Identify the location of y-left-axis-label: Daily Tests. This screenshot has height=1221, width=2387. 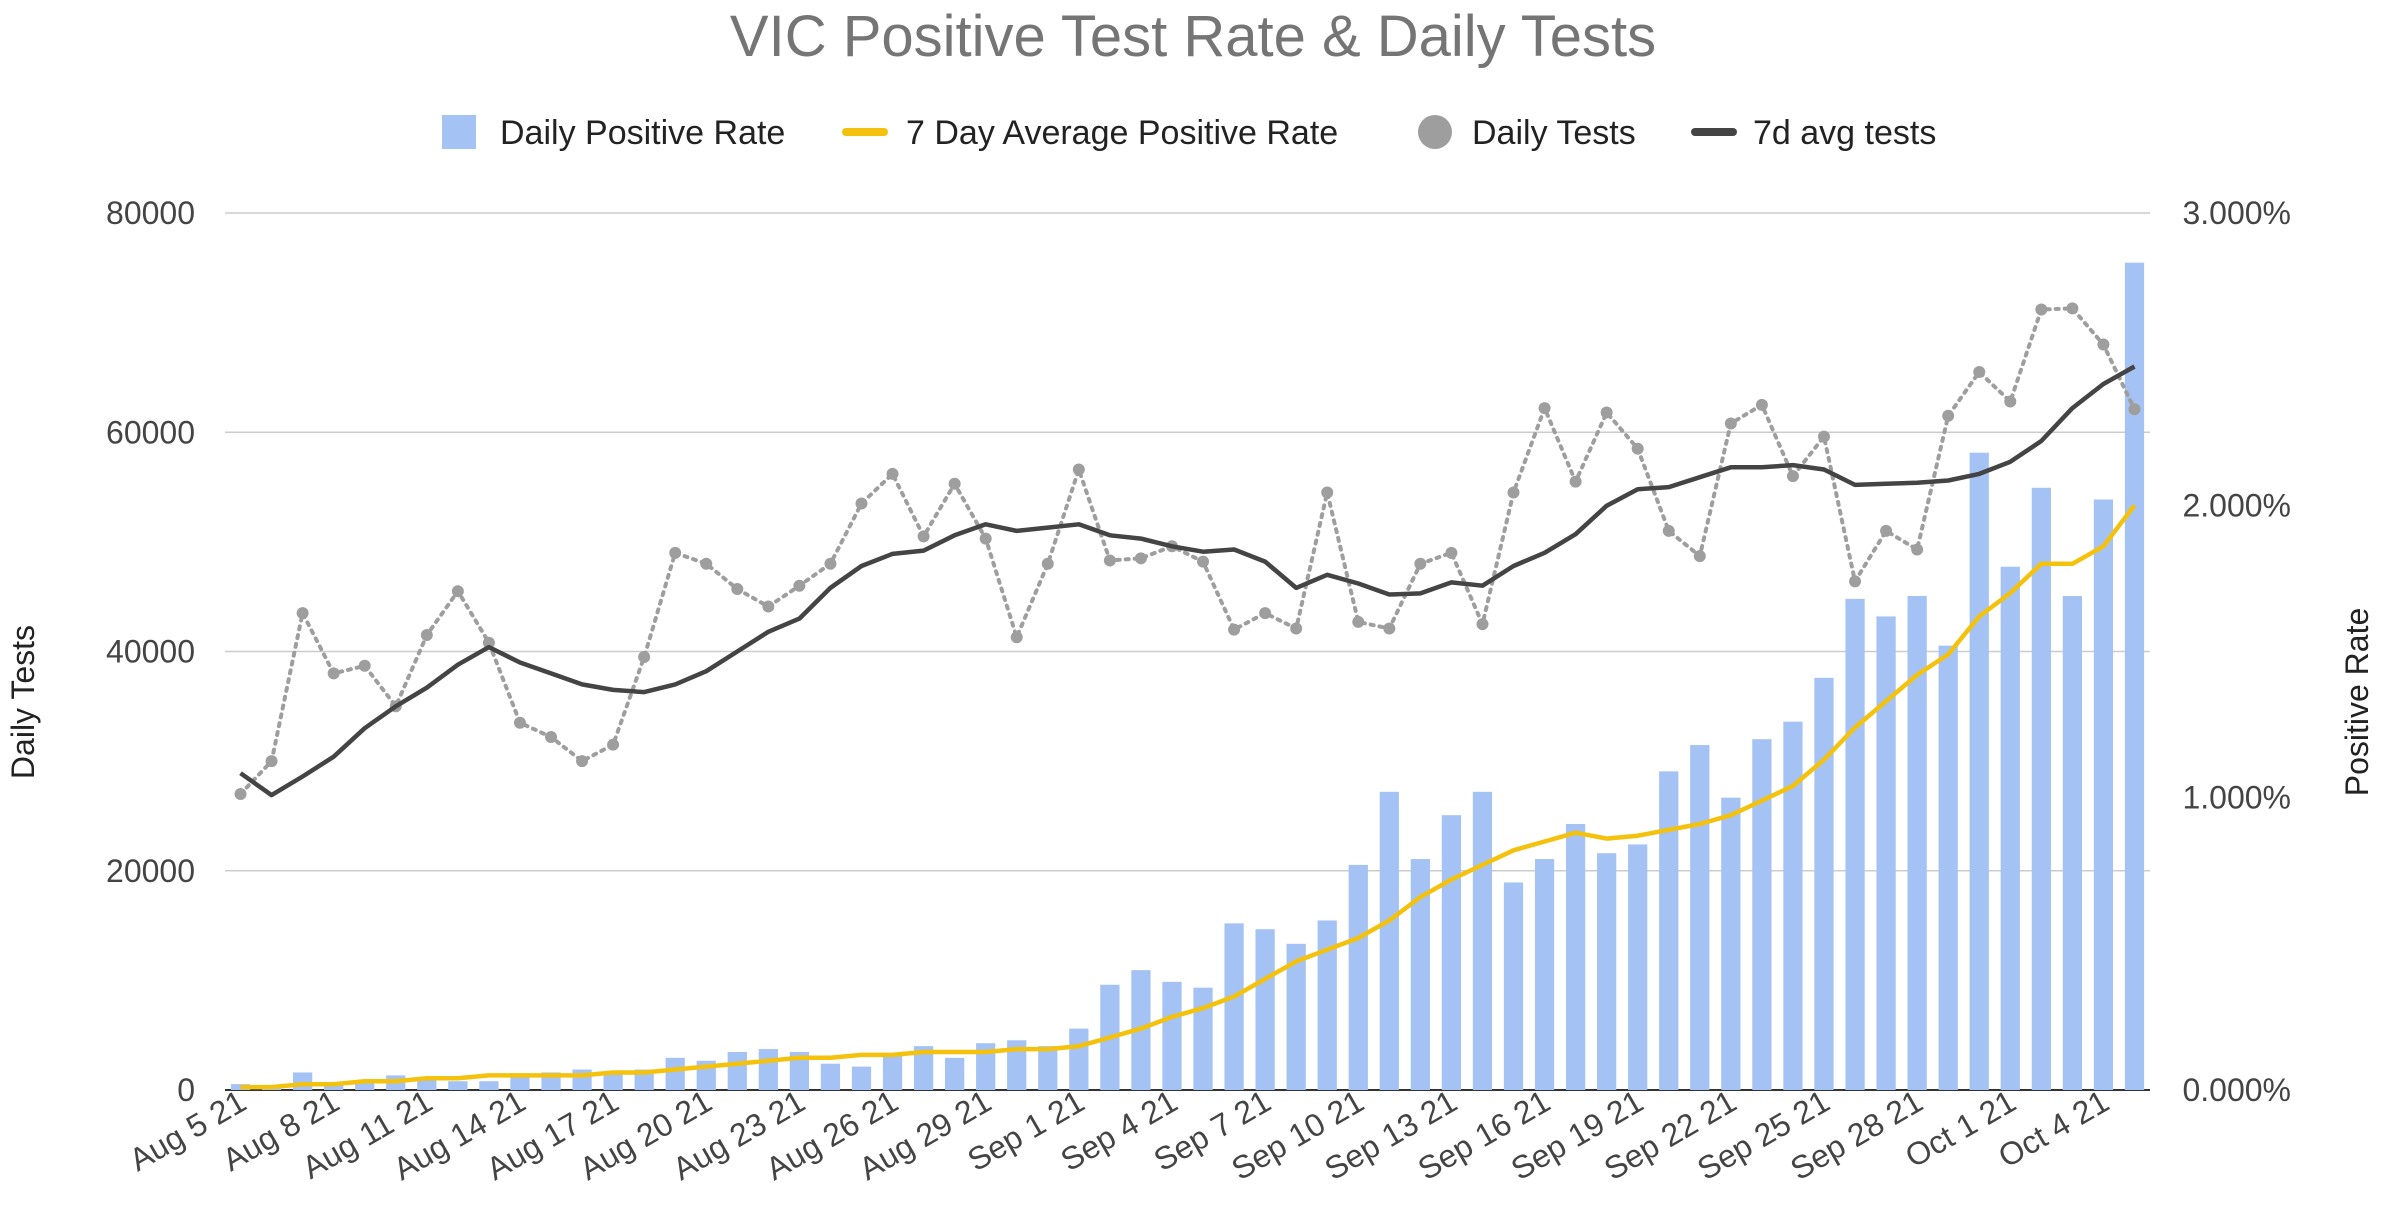
(23, 702).